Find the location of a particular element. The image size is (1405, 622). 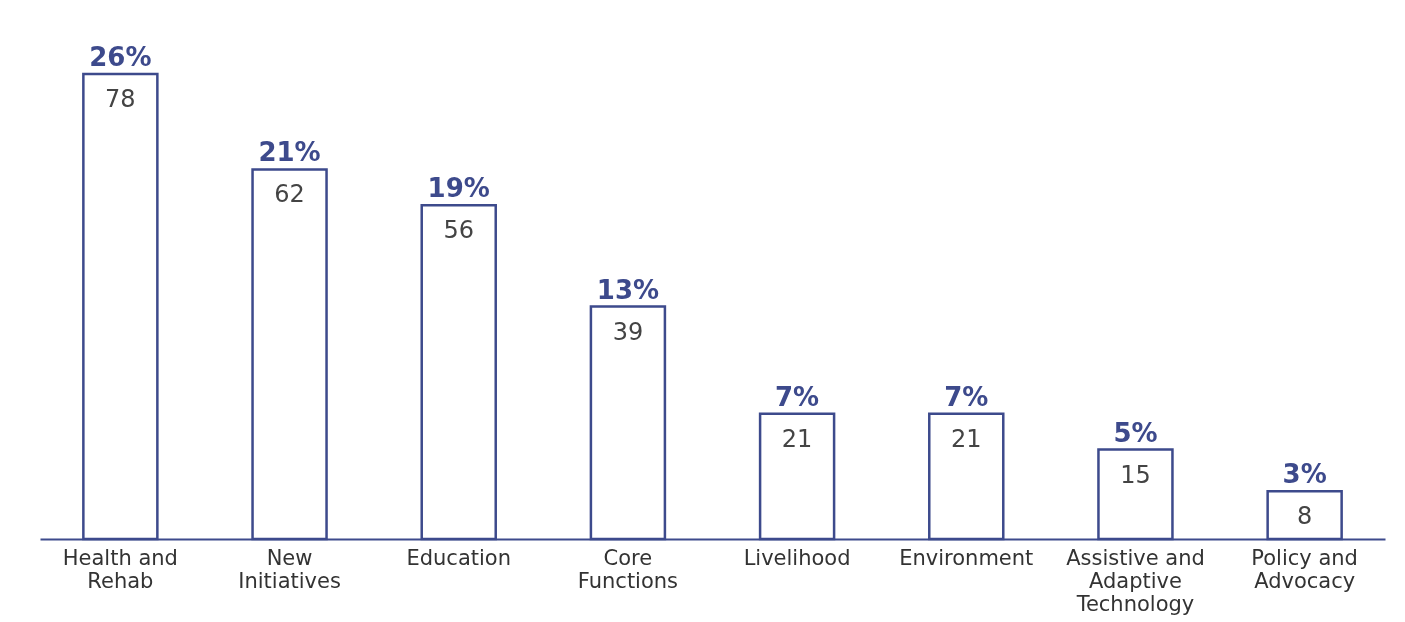

x-tick-label: Policy and Advocacy is located at coordinates (1304, 569).